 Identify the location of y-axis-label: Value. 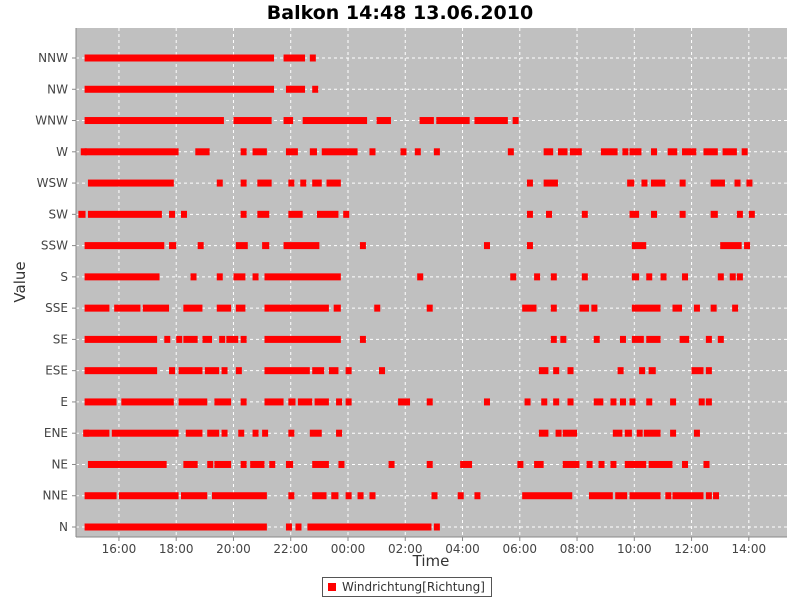
(20, 281).